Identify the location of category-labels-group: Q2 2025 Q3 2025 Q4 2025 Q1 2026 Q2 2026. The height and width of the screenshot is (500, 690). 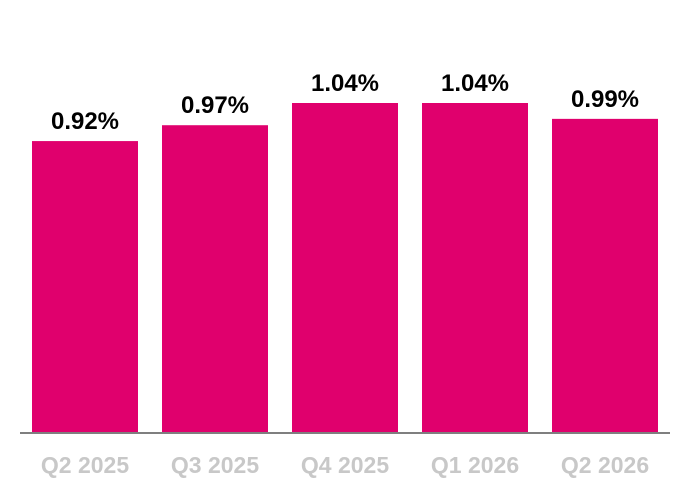
(345, 465).